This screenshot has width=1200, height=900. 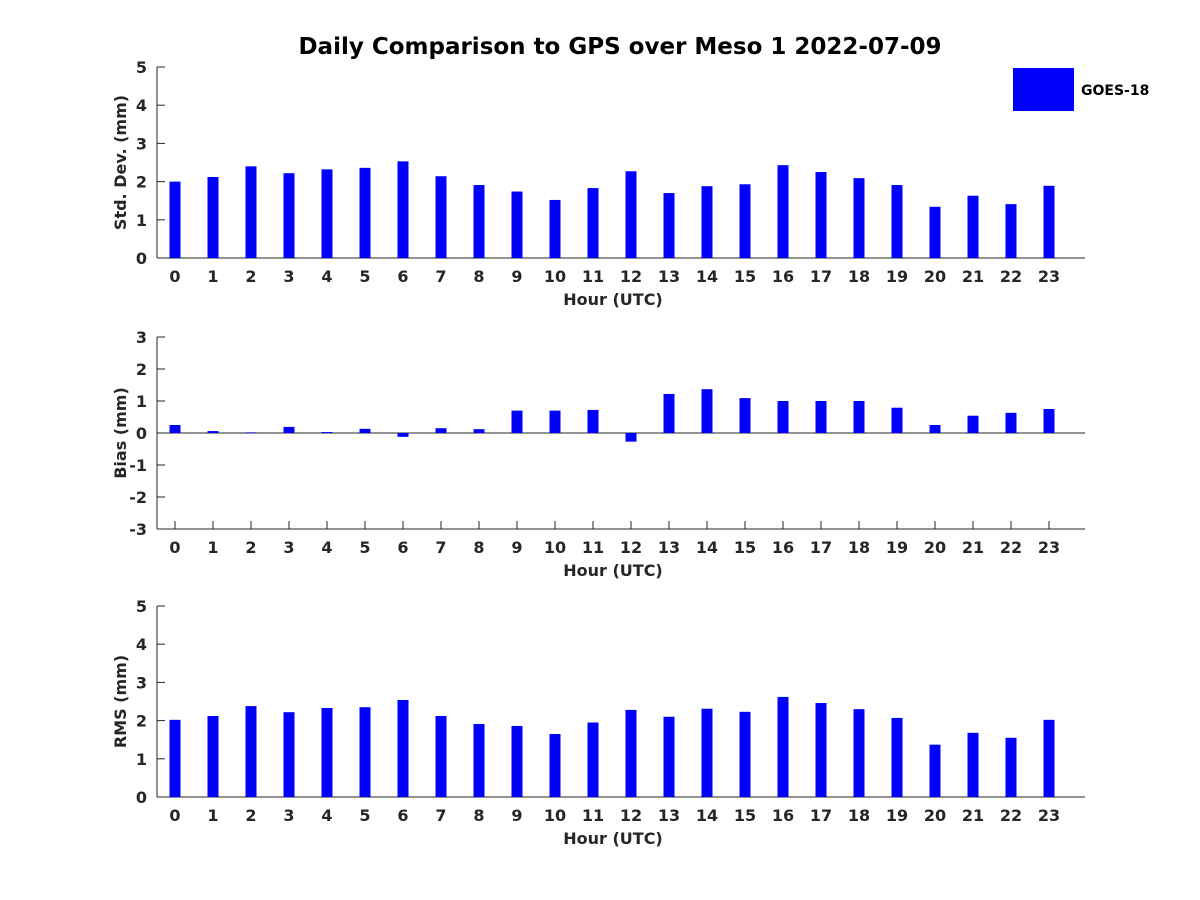 What do you see at coordinates (141, 258) in the screenshot?
I see `std-dev-y-tick-label: 0` at bounding box center [141, 258].